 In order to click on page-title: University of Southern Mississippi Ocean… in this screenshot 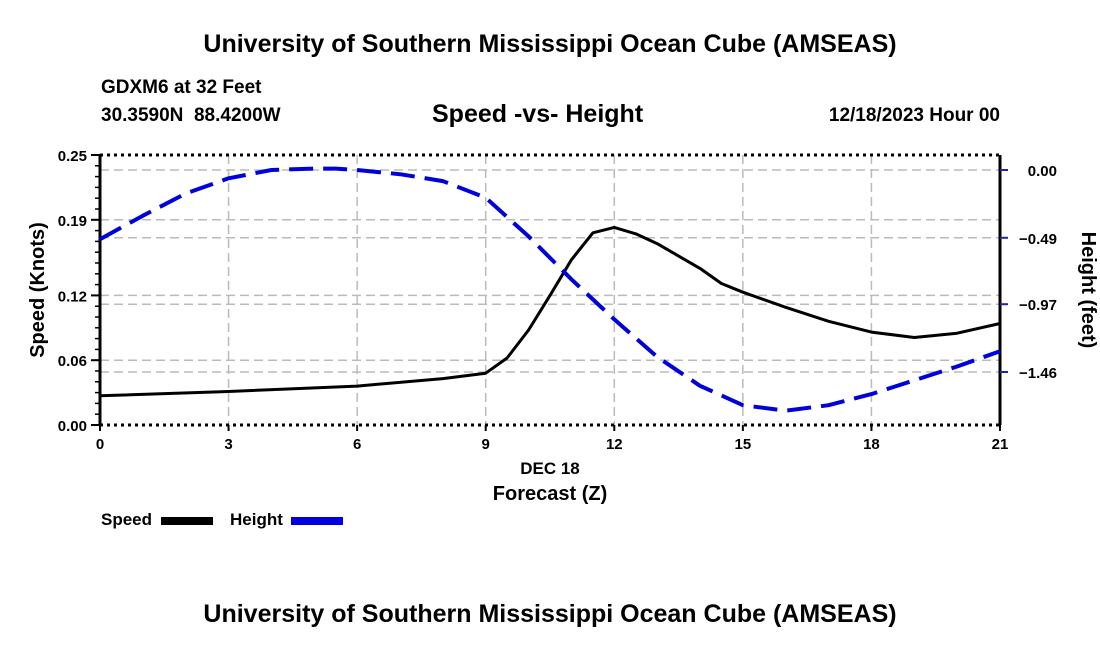, I will do `click(550, 44)`.